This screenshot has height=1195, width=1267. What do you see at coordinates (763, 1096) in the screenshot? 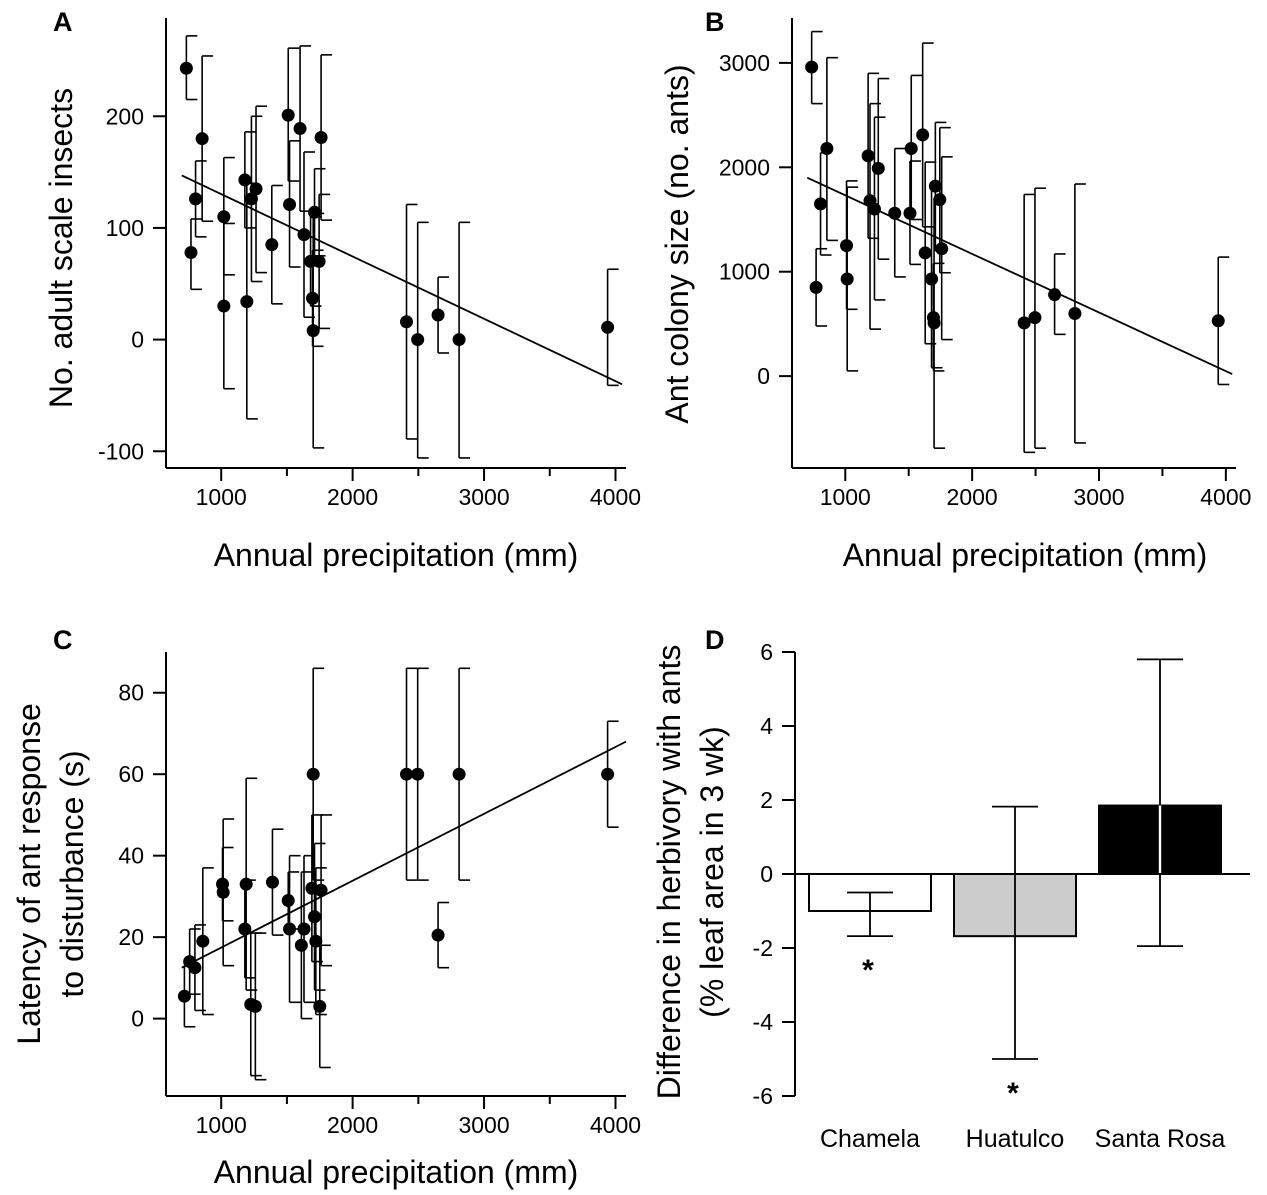
I see `panel-d-y-tick-label: -6` at bounding box center [763, 1096].